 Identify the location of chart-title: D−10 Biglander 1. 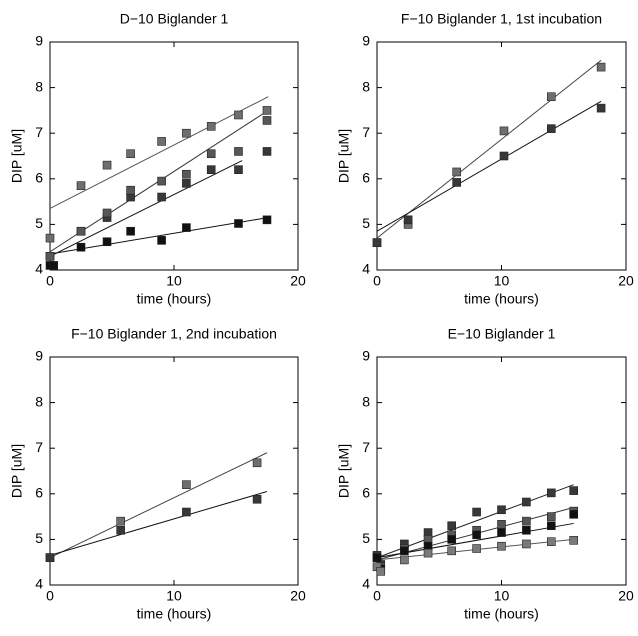
(174, 19).